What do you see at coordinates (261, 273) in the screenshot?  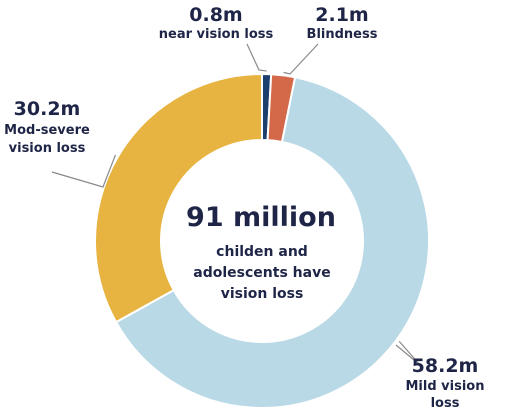 I see `center-text-line-2: adolescents have` at bounding box center [261, 273].